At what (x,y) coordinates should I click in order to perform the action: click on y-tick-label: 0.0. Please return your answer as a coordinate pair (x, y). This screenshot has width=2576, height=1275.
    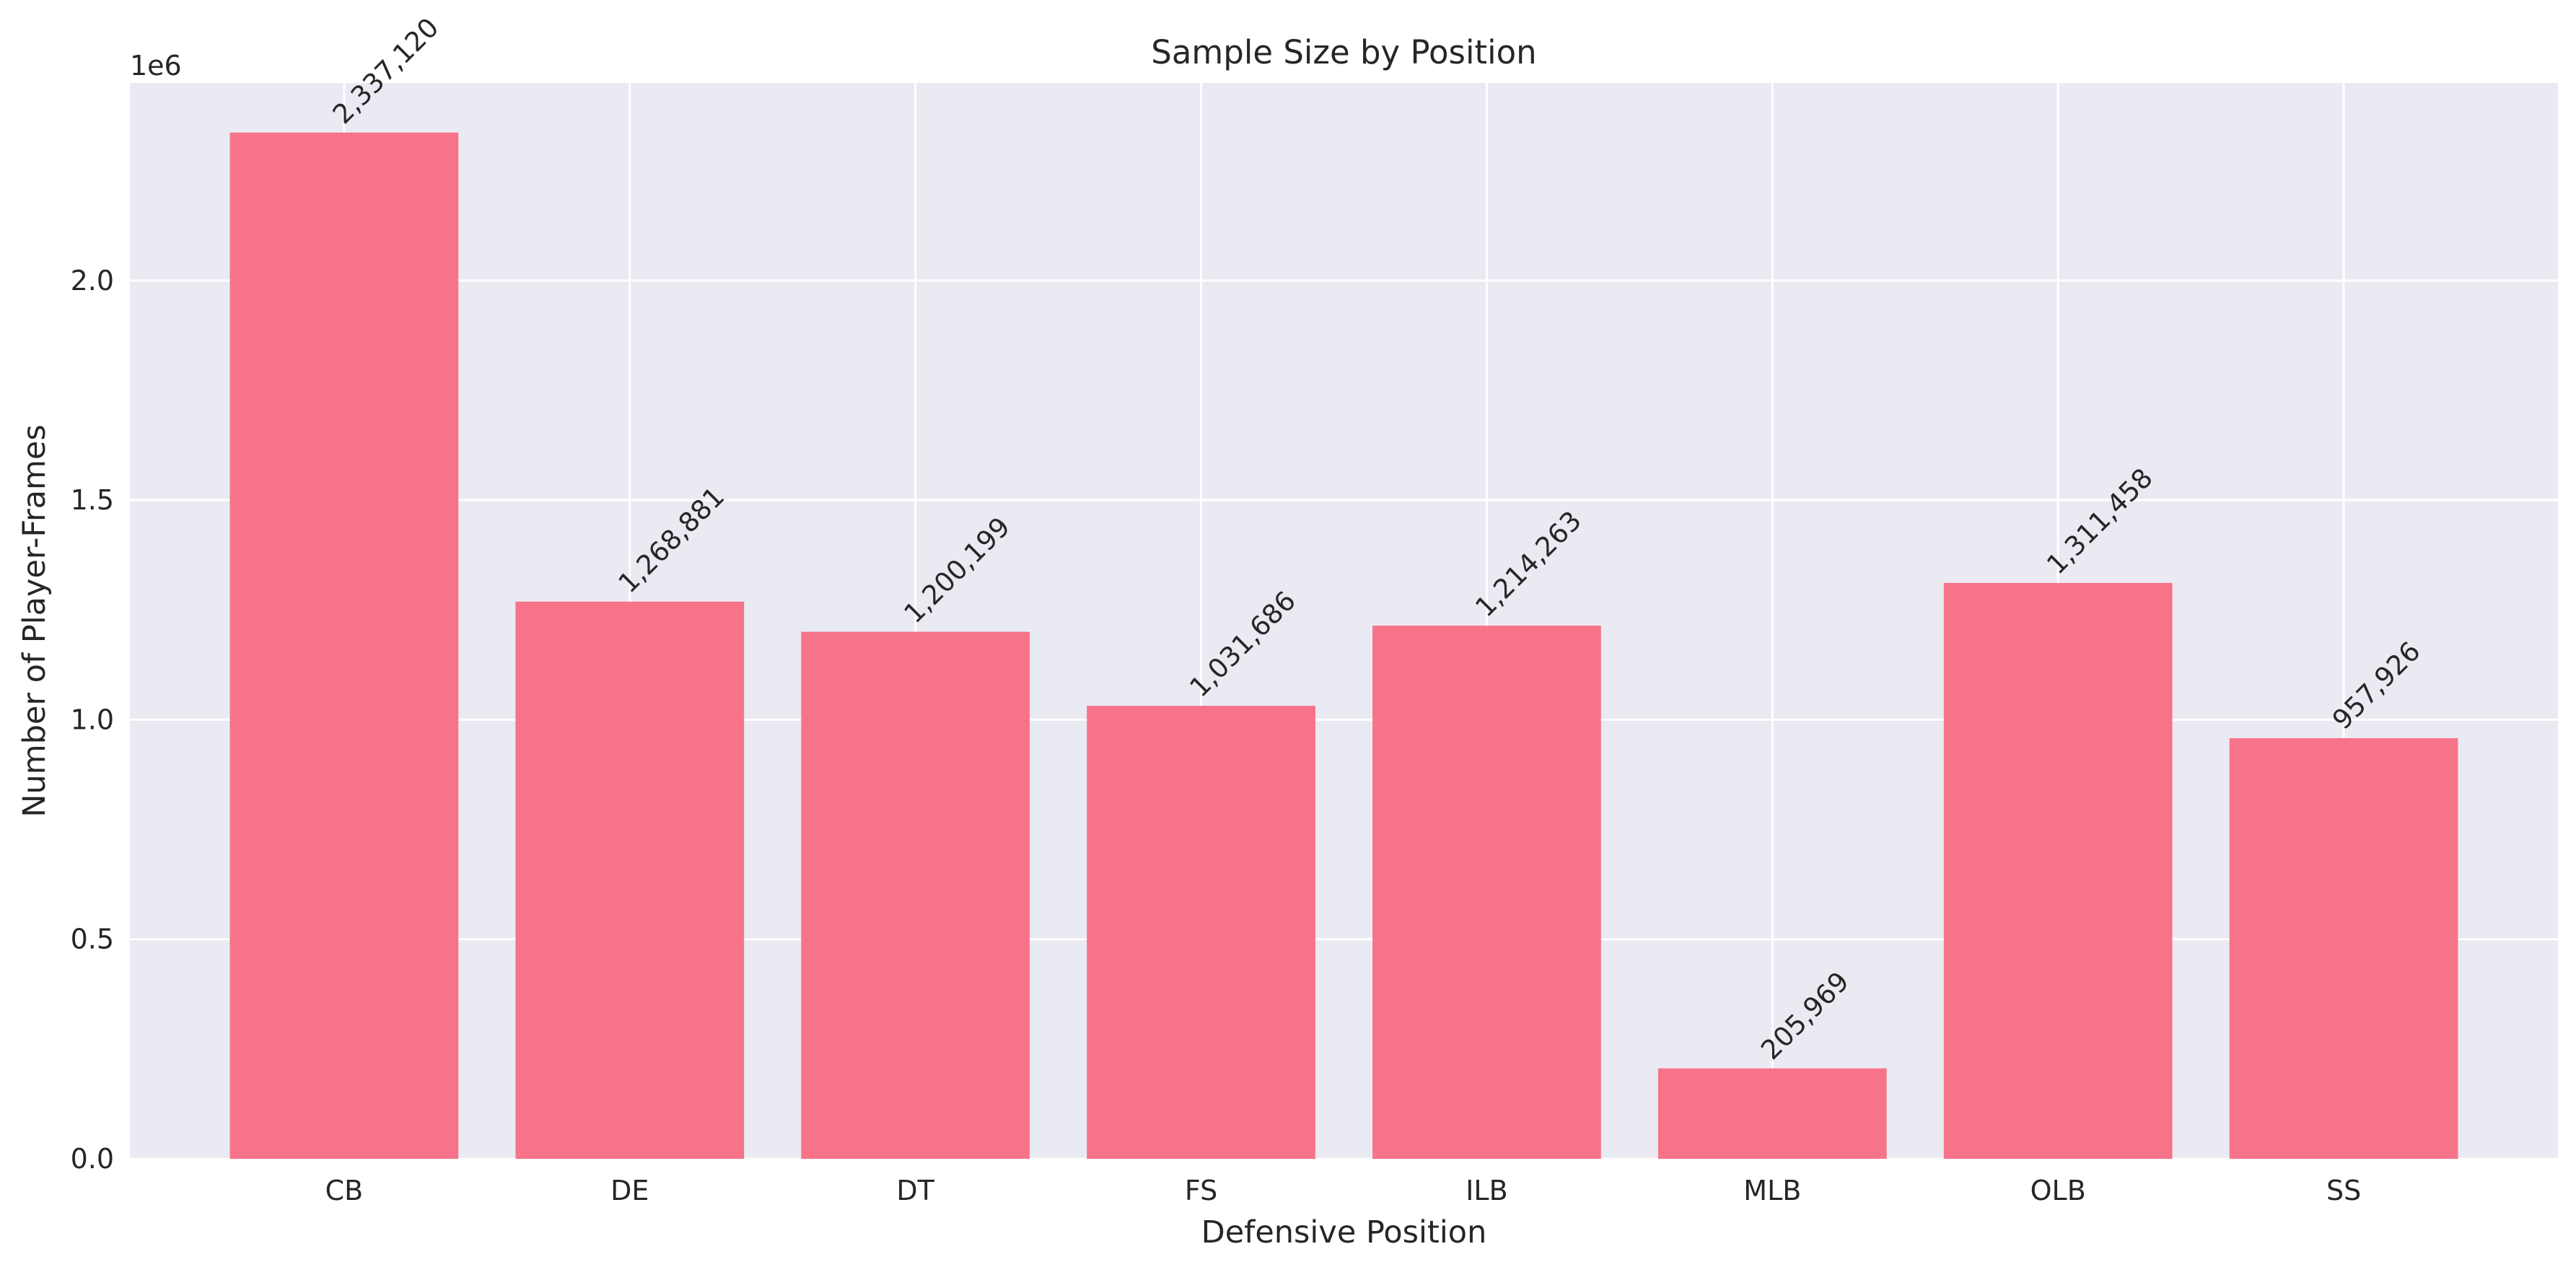
    Looking at the image, I should click on (92, 1159).